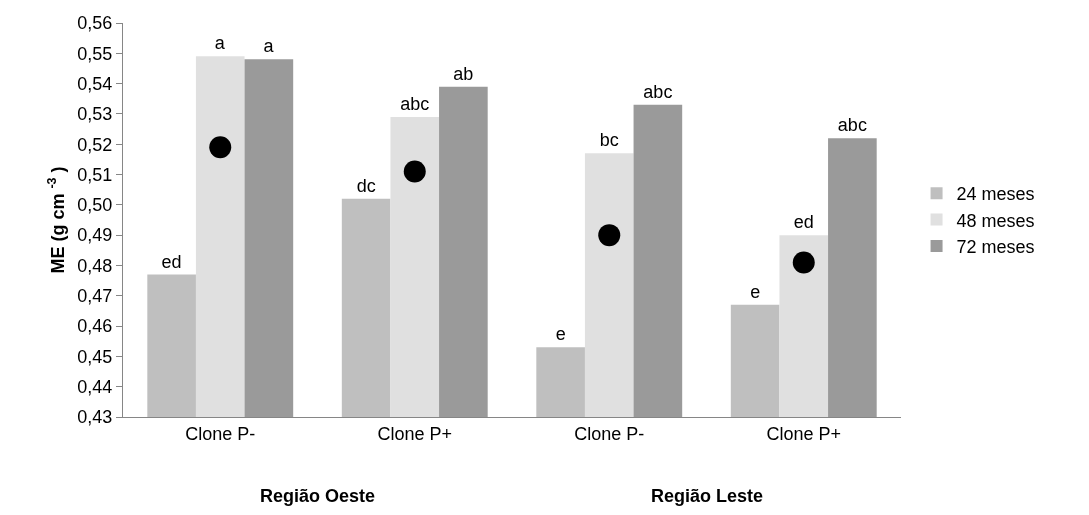  Describe the element at coordinates (95, 326) in the screenshot. I see `y-tick-label: 0,46` at that location.